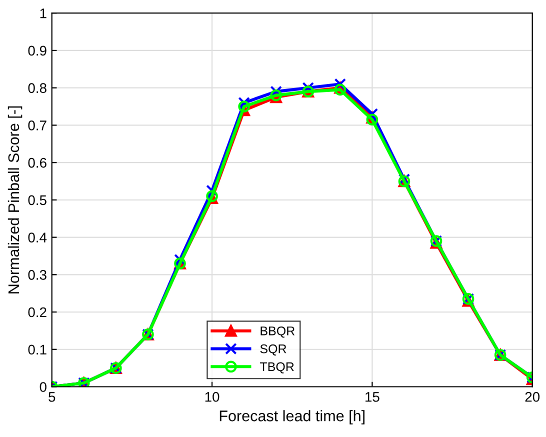 The height and width of the screenshot is (437, 546). What do you see at coordinates (273, 350) in the screenshot?
I see `legend-label: SQR` at bounding box center [273, 350].